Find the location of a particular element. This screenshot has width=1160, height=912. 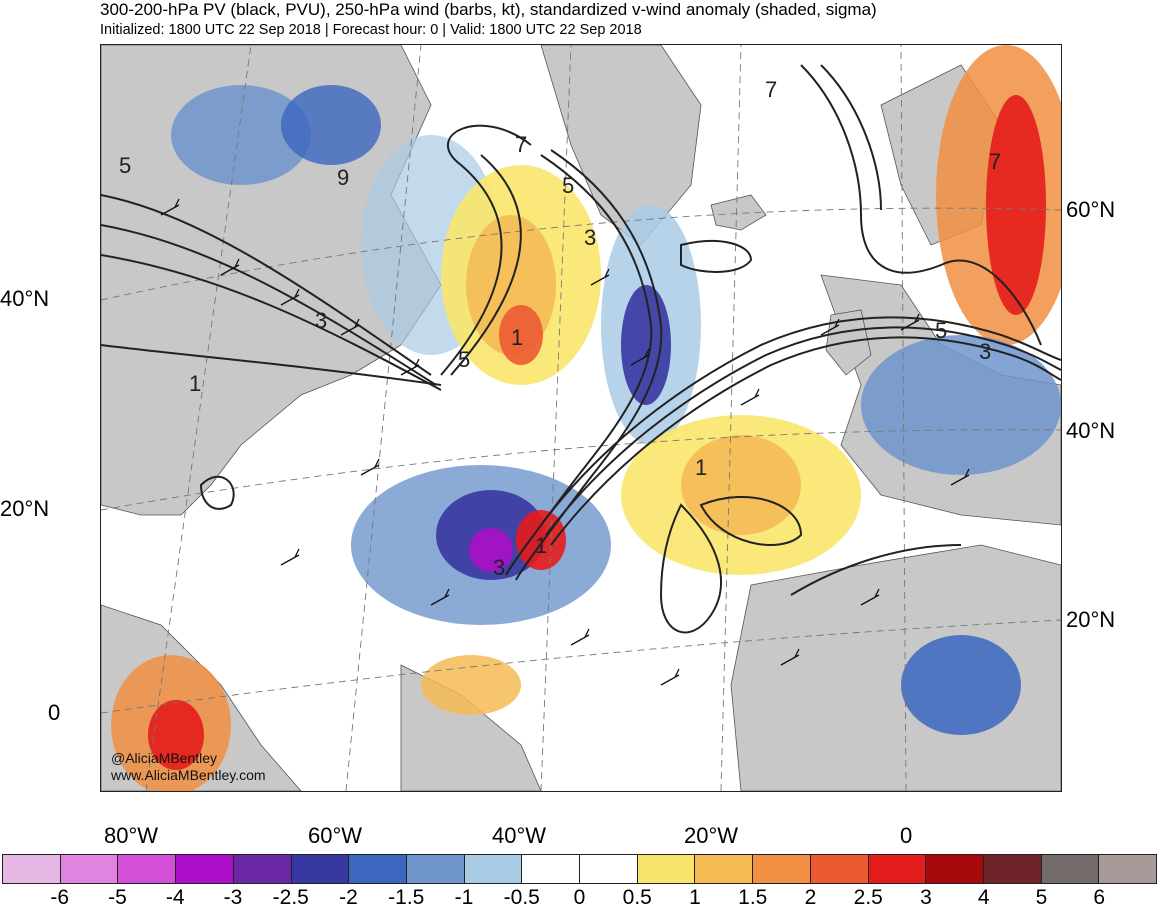

colorbar-label: 0 is located at coordinates (579, 897).